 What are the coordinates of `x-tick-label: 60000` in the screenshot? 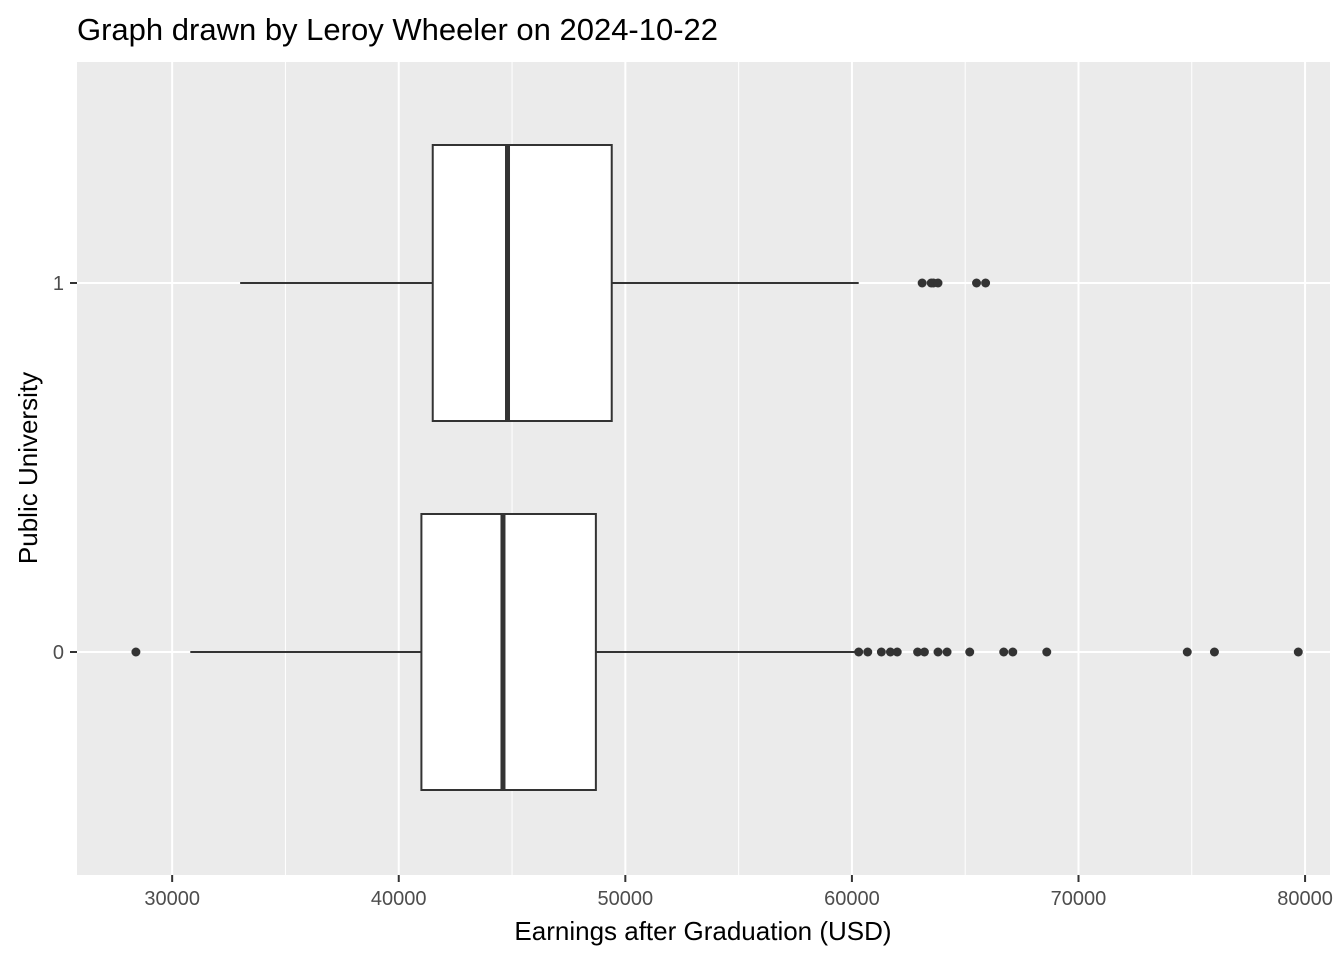 It's located at (852, 899).